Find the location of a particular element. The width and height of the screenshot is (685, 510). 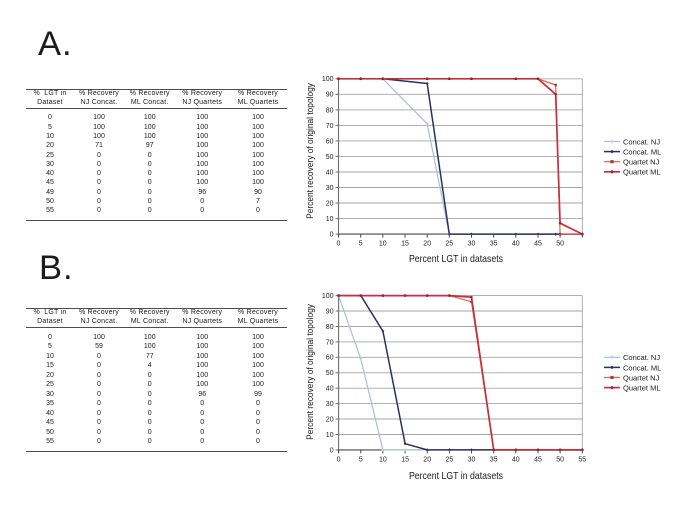

svg-text: 55 is located at coordinates (582, 459).